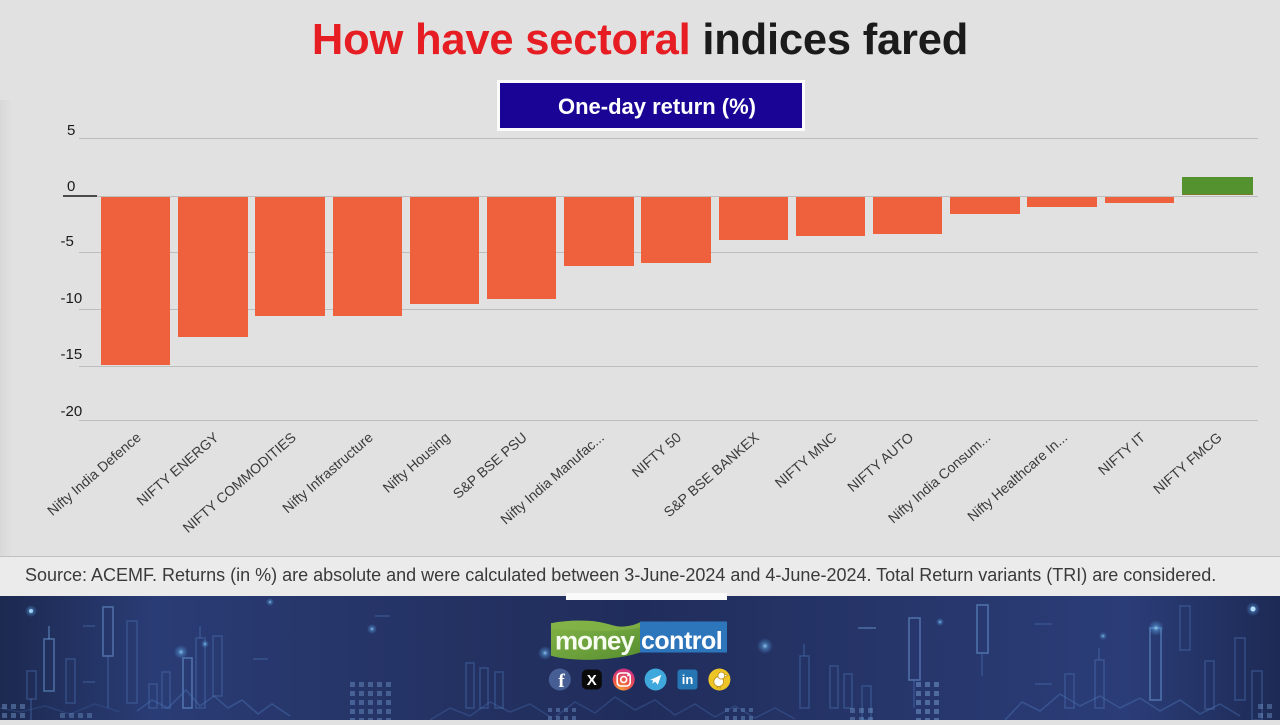 This screenshot has width=1280, height=725. What do you see at coordinates (592, 680) in the screenshot?
I see `svg-text: X` at bounding box center [592, 680].